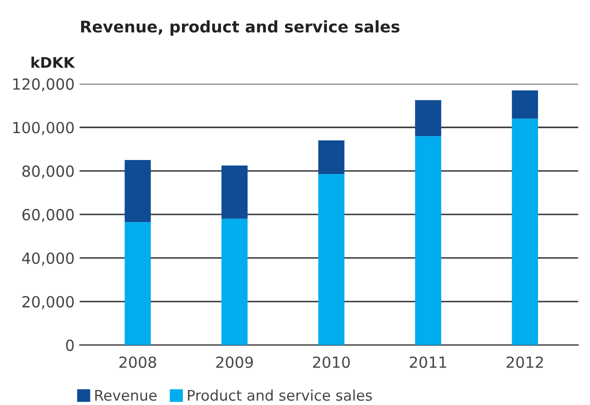  I want to click on x-tick-label: 2008, so click(137, 362).